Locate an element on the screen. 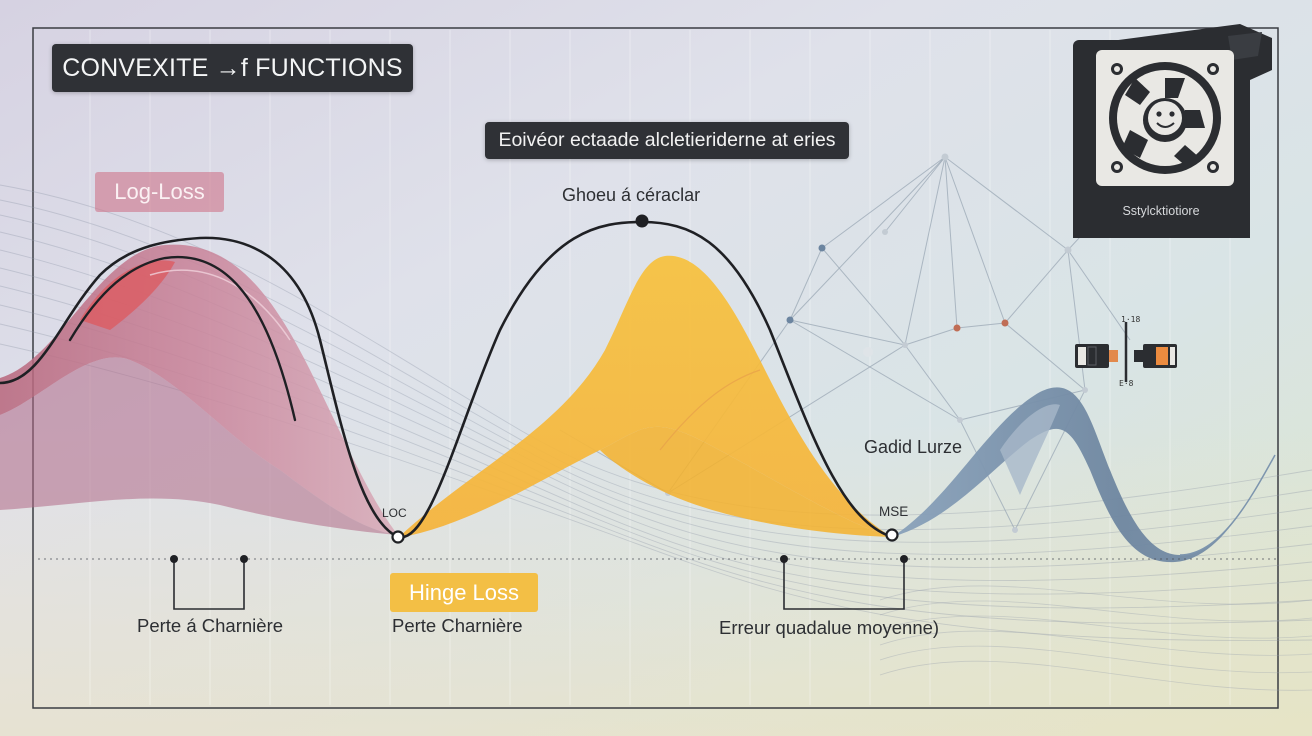 The width and height of the screenshot is (1312, 736). hinge-loss-bracket-label: Perte Charnière is located at coordinates (457, 625).